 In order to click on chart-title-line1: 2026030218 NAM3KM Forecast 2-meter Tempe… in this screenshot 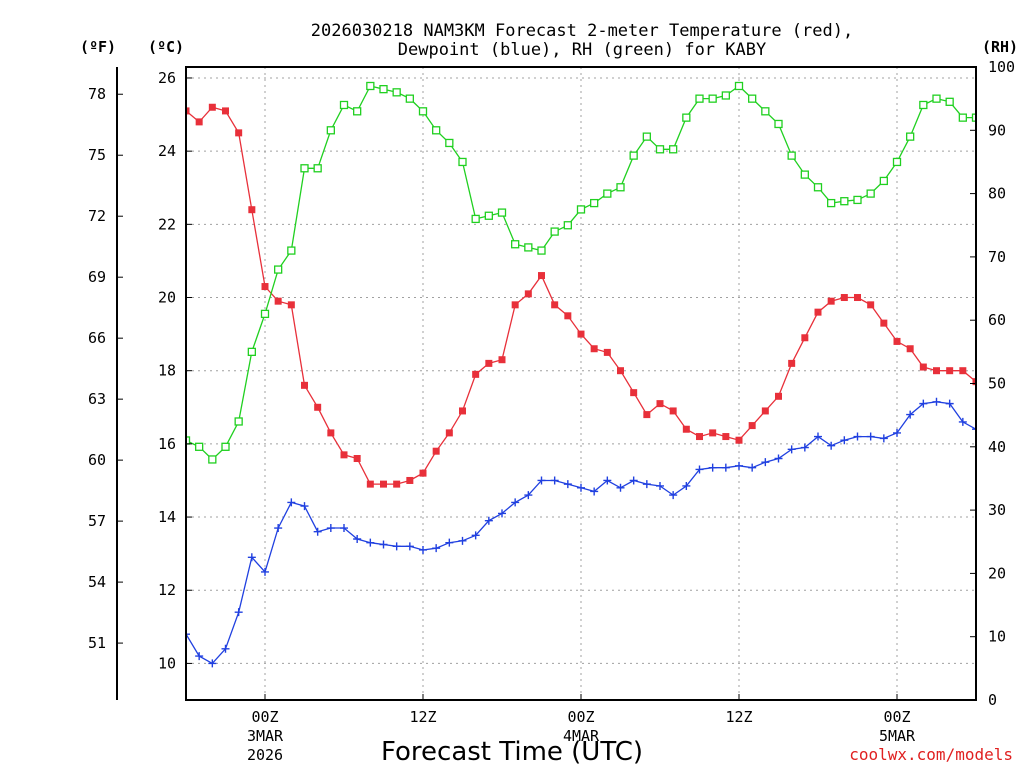, I will do `click(582, 31)`.